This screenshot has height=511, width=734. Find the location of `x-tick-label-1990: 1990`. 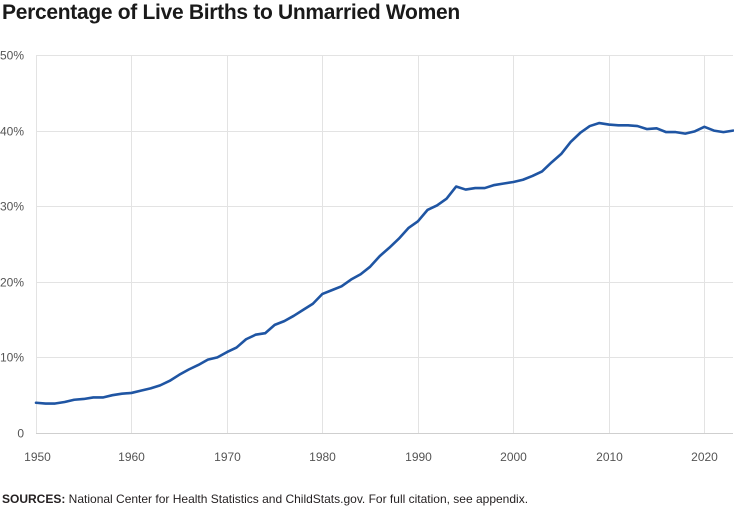

x-tick-label-1990: 1990 is located at coordinates (418, 457).